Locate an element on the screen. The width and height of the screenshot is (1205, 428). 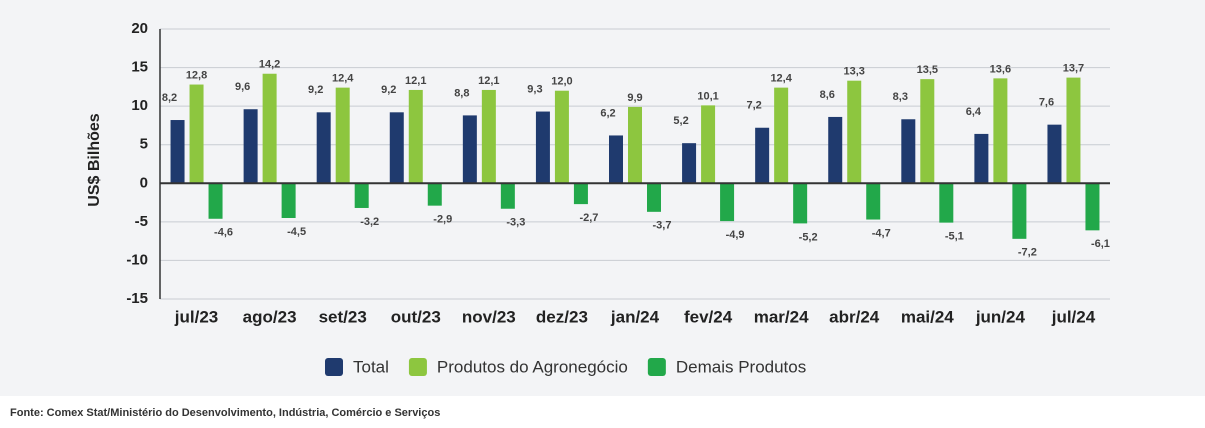
data-label: 7,6 is located at coordinates (1046, 103).